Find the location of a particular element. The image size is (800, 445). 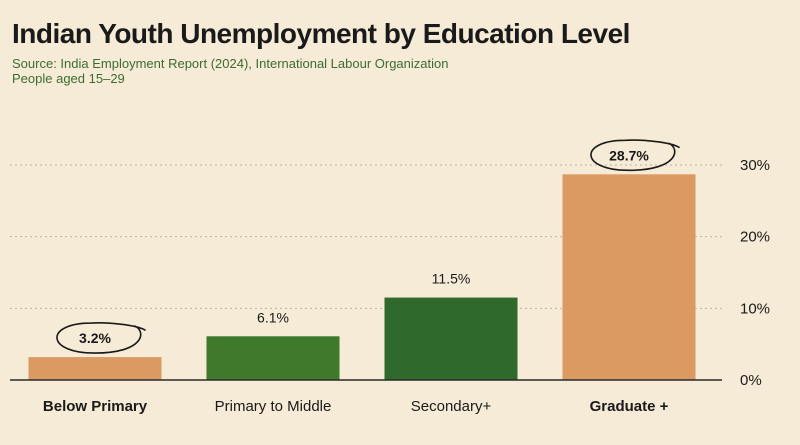

category-label: Primary to Middle is located at coordinates (273, 406).